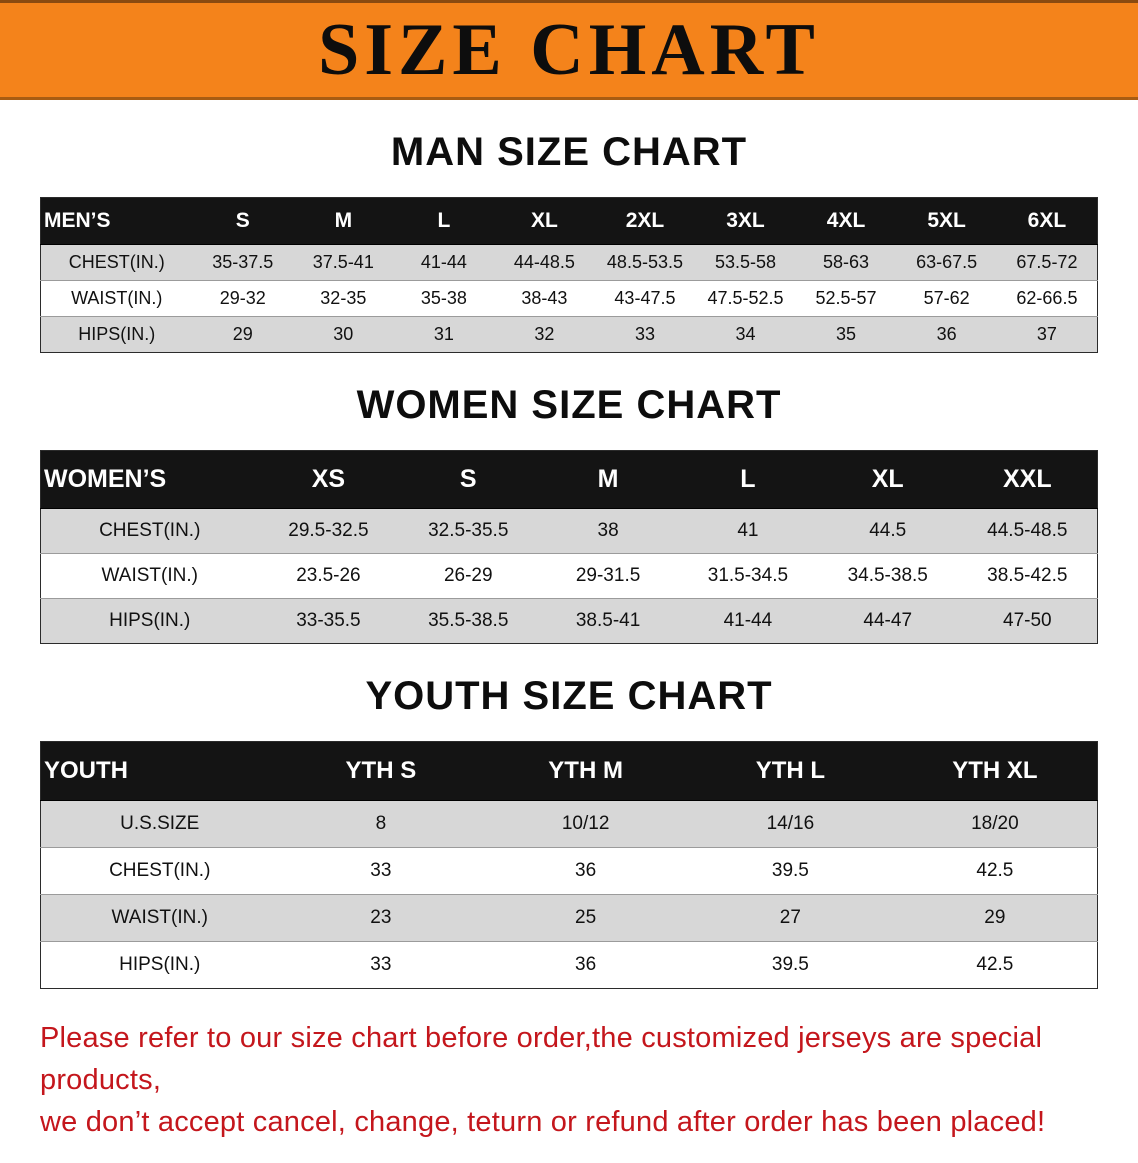 This screenshot has width=1138, height=1163. What do you see at coordinates (846, 262) in the screenshot?
I see `size-value: 58-63` at bounding box center [846, 262].